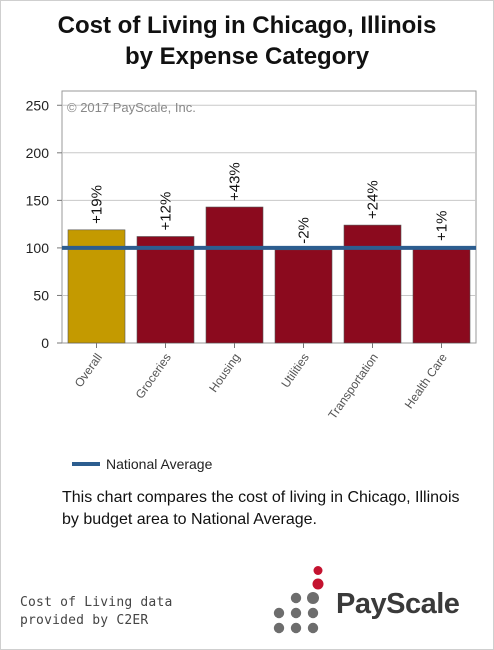 This screenshot has height=650, width=494. What do you see at coordinates (84, 620) in the screenshot?
I see `credit-line-2: provided by C2ER` at bounding box center [84, 620].